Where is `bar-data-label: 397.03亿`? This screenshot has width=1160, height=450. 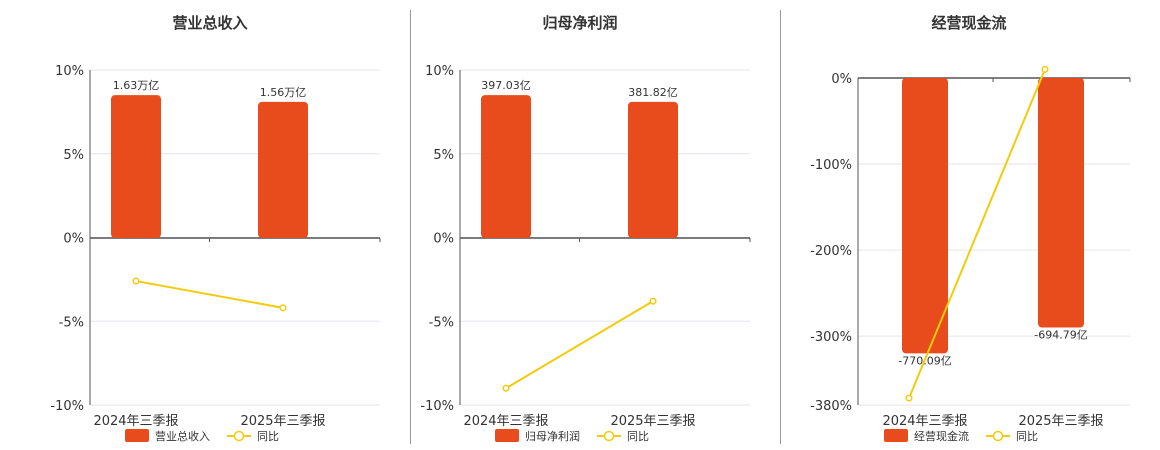
bar-data-label: 397.03亿 is located at coordinates (506, 85).